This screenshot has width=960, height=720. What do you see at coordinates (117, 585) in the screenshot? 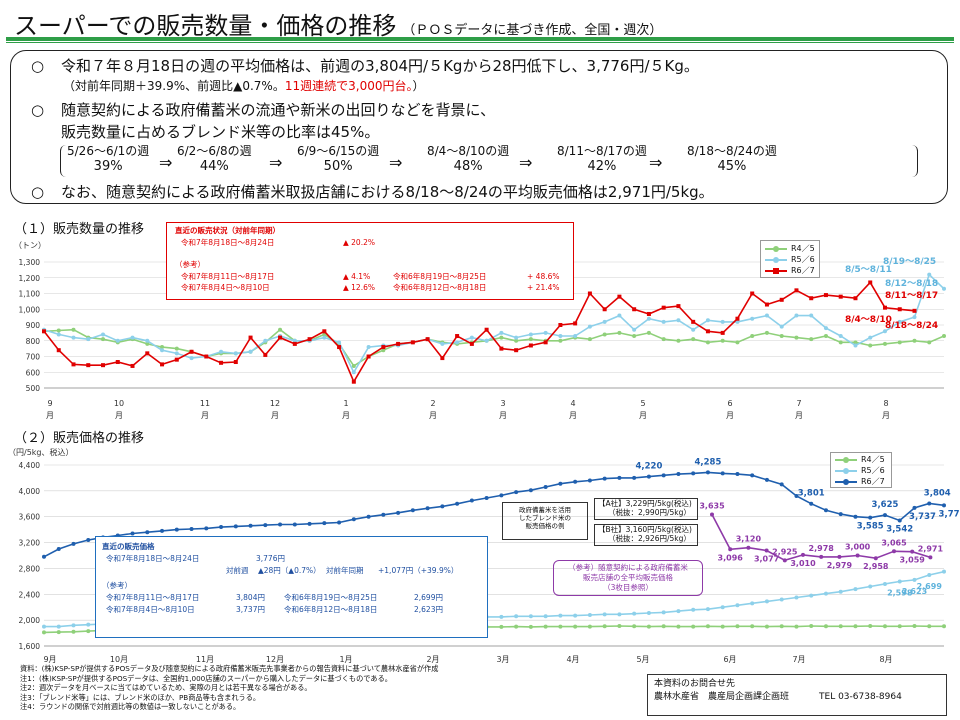
I see `price-box-ref: （参考）` at bounding box center [117, 585].